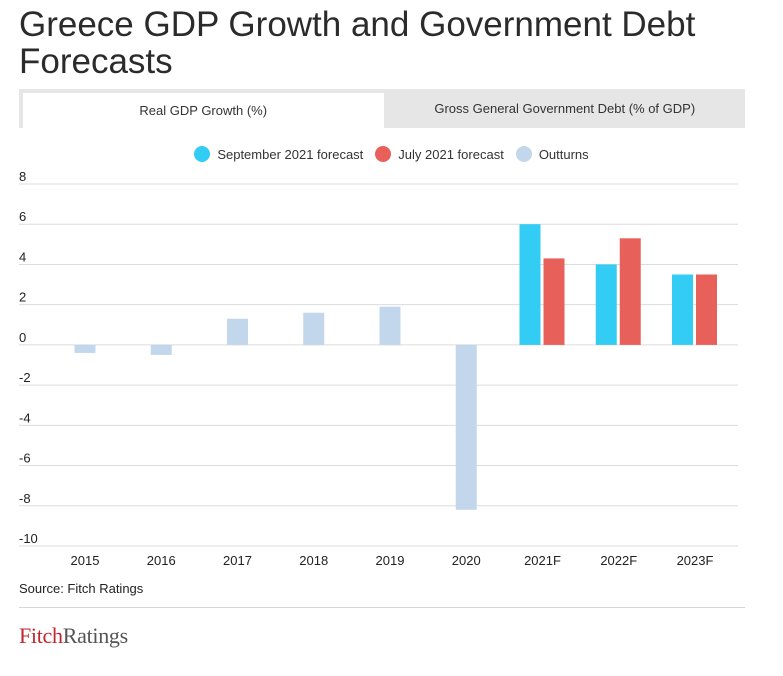  I want to click on x-tick-label: 2020, so click(466, 560).